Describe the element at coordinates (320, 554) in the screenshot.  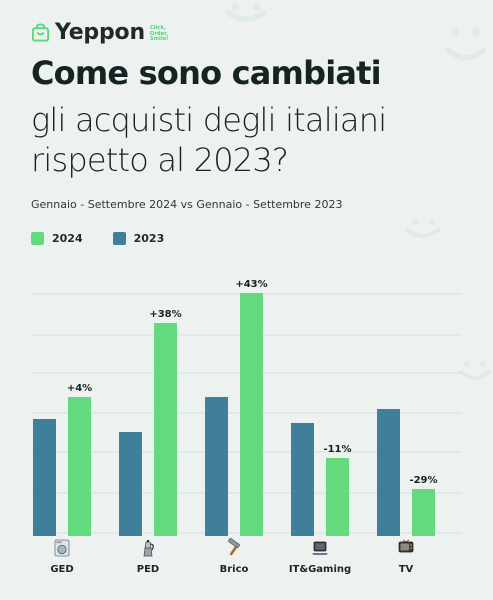
I see `laptop-base` at that location.